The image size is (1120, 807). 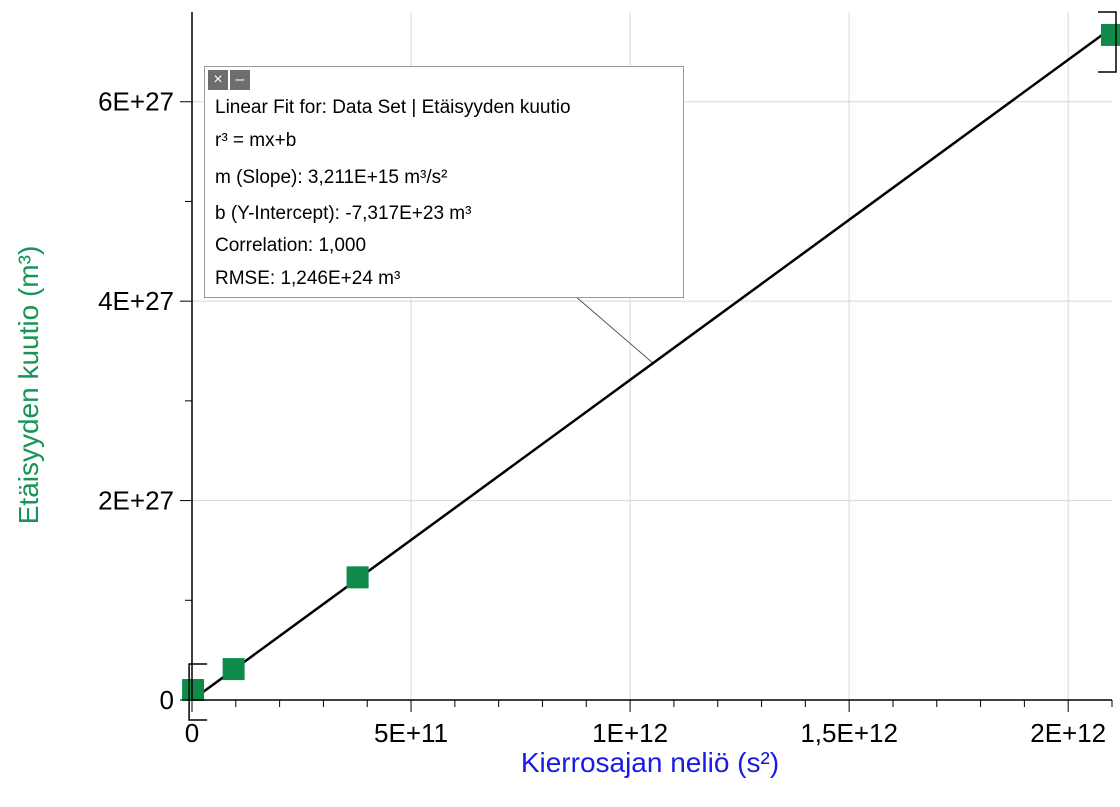 I want to click on x-axis-title: Kierrosajan neliö (s²), so click(x=650, y=762).